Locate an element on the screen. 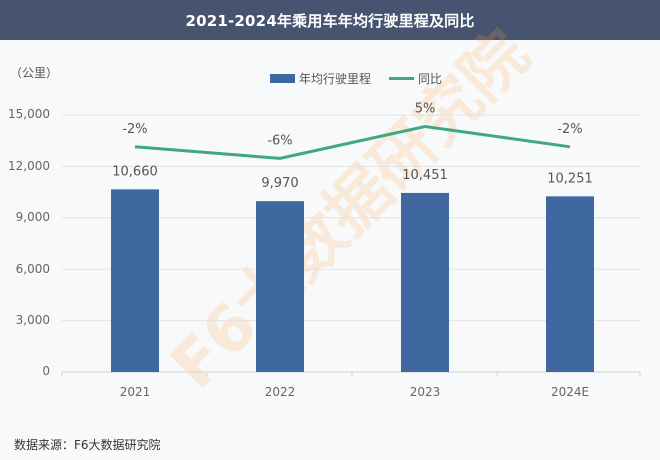  x-tick: 2022 is located at coordinates (280, 392).